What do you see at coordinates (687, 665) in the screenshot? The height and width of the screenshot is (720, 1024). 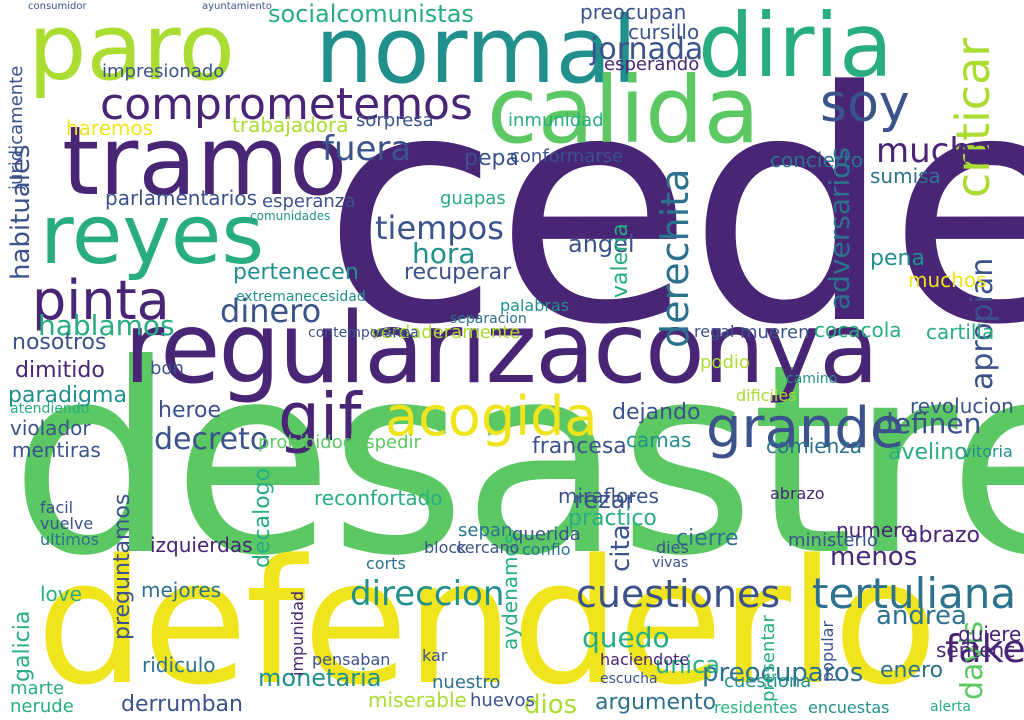 I see `word-unica: unica` at bounding box center [687, 665].